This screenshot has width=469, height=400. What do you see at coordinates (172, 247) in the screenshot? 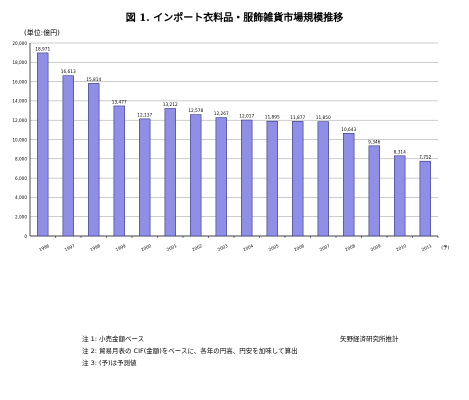
I see `x-tick-label: 2001` at bounding box center [172, 247].